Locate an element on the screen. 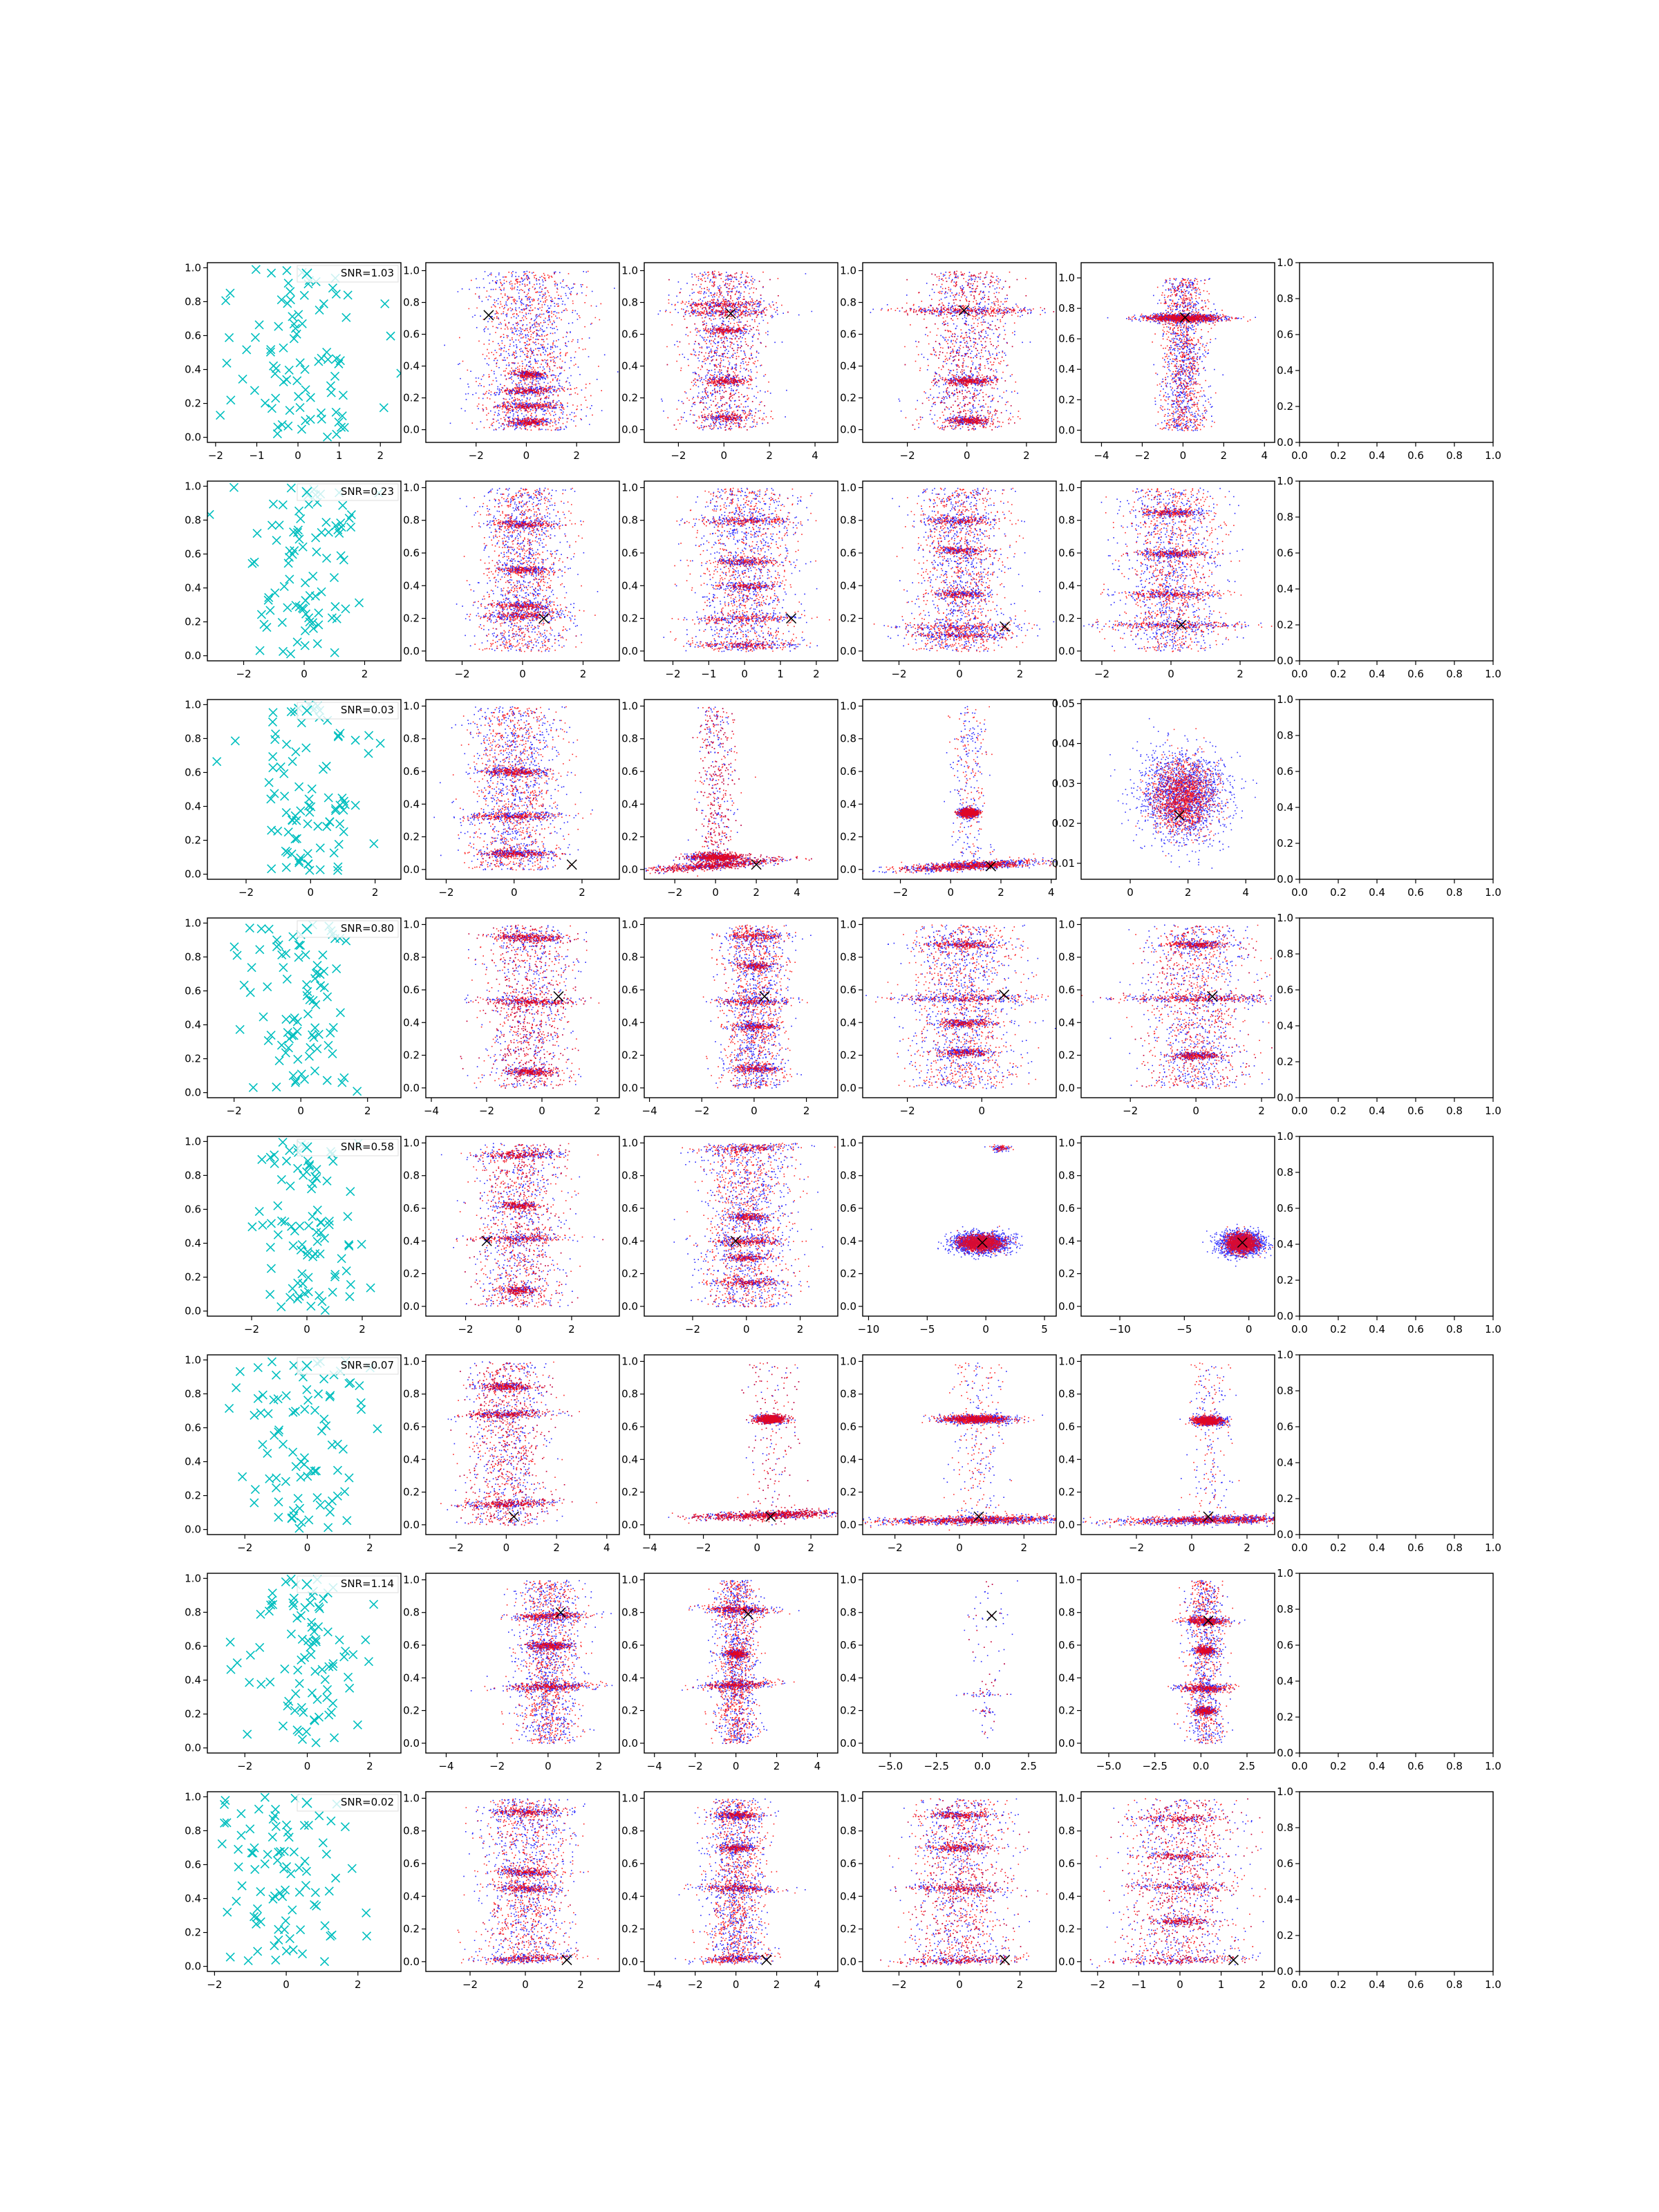 The width and height of the screenshot is (1659, 2212). x-tick-label: 0.8 is located at coordinates (1455, 1329).